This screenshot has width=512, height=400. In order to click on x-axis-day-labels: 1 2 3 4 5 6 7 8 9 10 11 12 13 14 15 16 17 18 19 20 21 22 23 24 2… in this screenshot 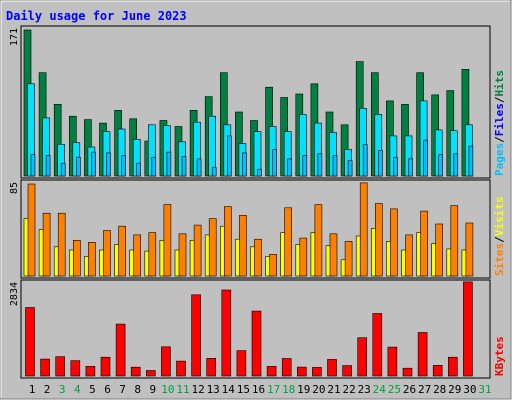, I will do `click(260, 389)`.